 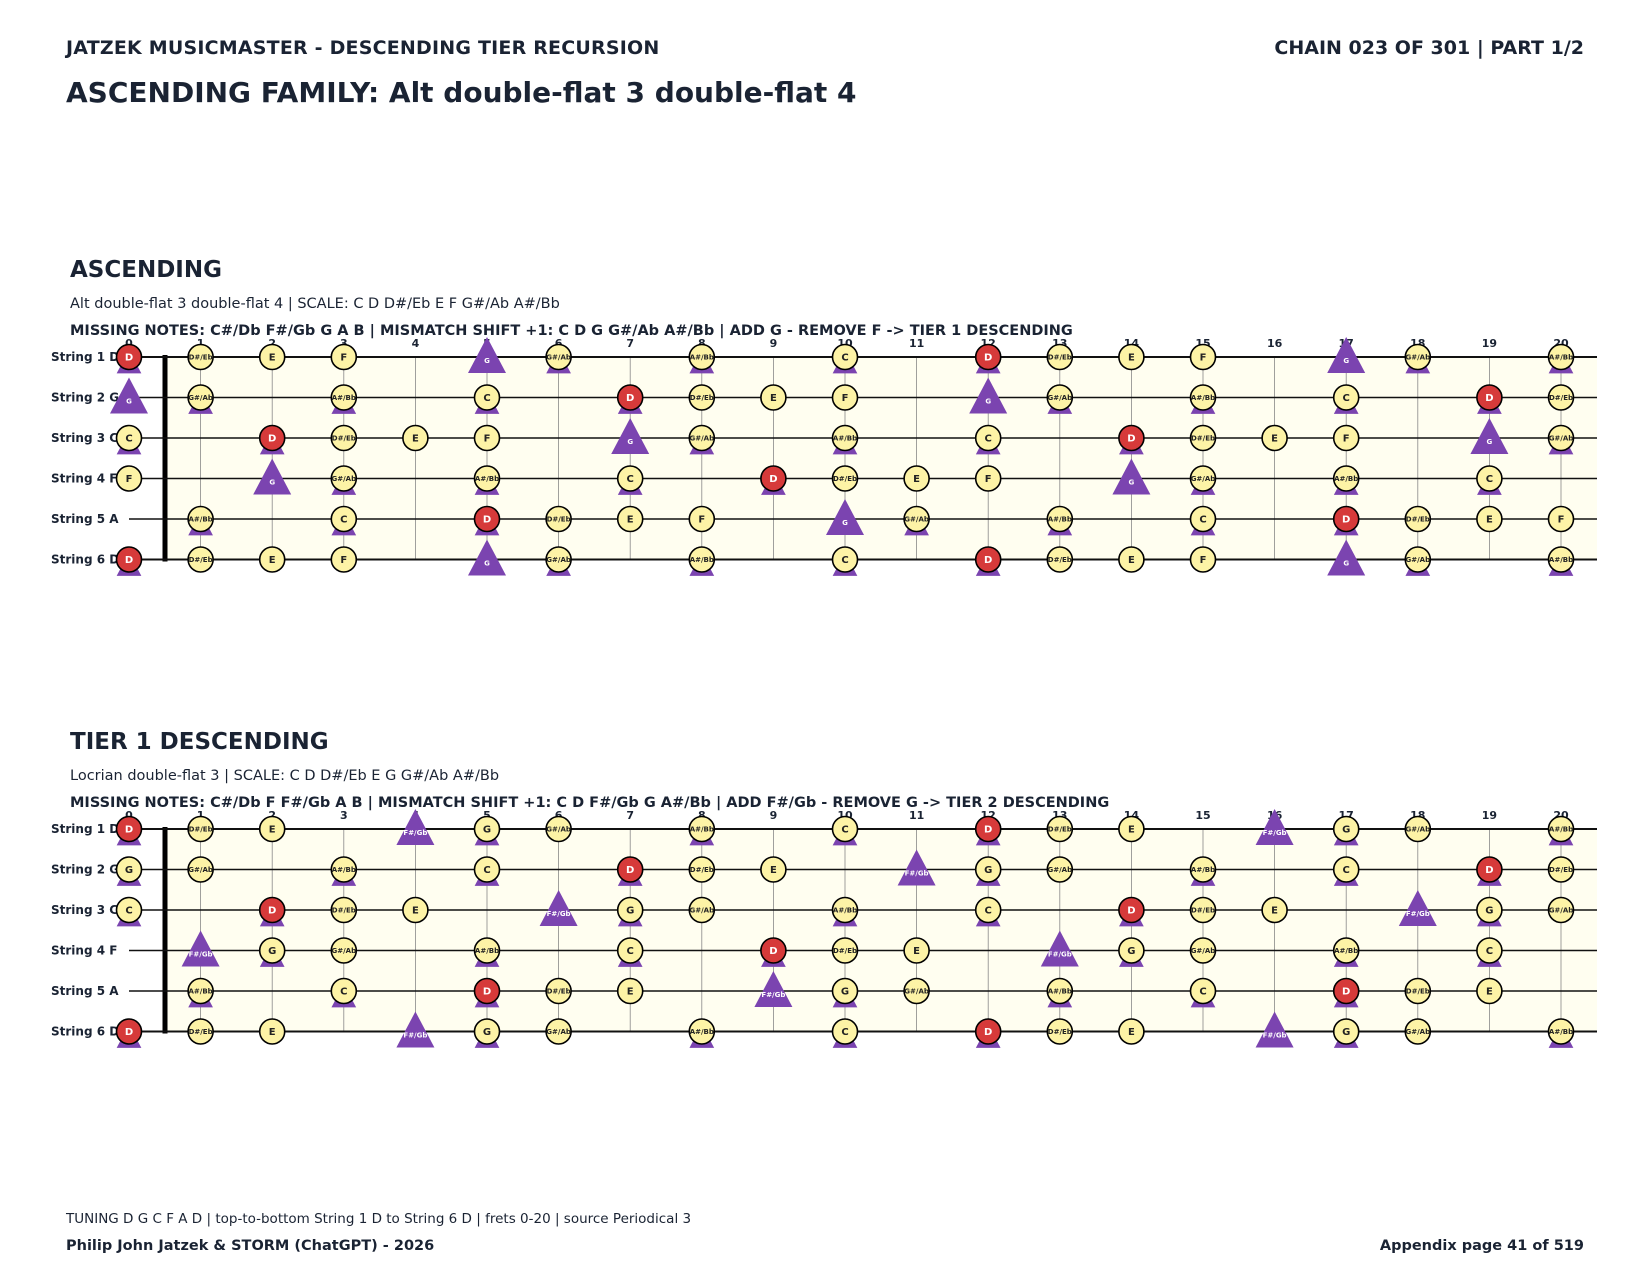 I want to click on string-label: String 3 C, so click(x=84, y=438).